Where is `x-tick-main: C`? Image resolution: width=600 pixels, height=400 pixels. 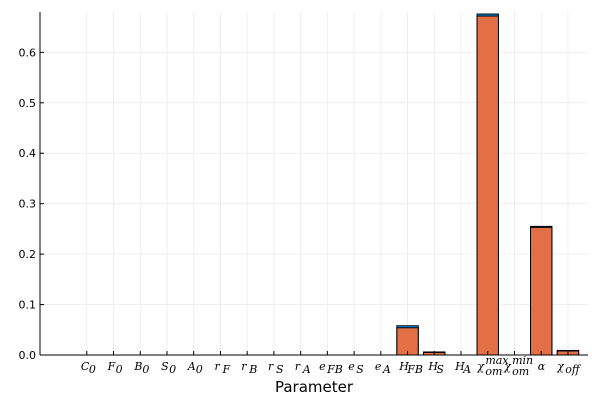
x-tick-main: C is located at coordinates (85, 366).